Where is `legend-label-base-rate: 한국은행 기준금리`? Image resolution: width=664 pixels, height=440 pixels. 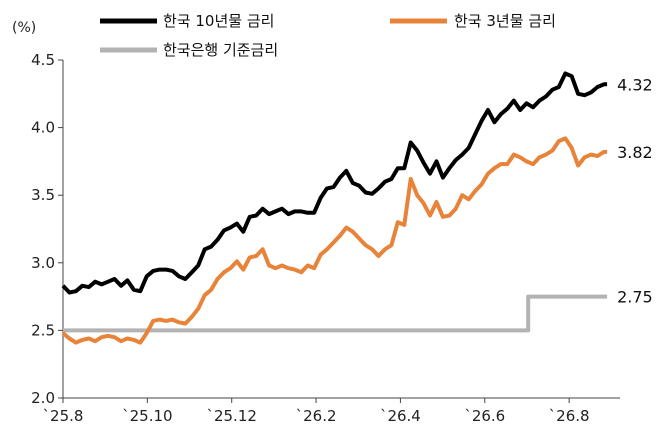
legend-label-base-rate: 한국은행 기준금리 is located at coordinates (220, 50).